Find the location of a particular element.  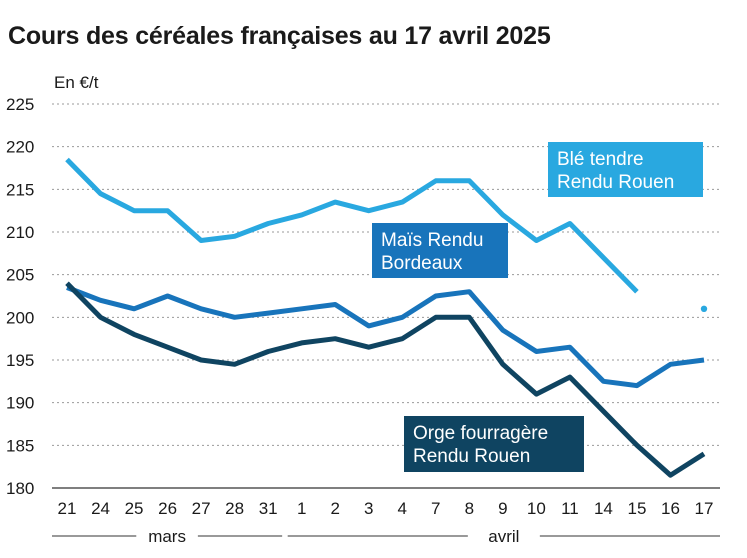

month-label: avril is located at coordinates (503, 536).